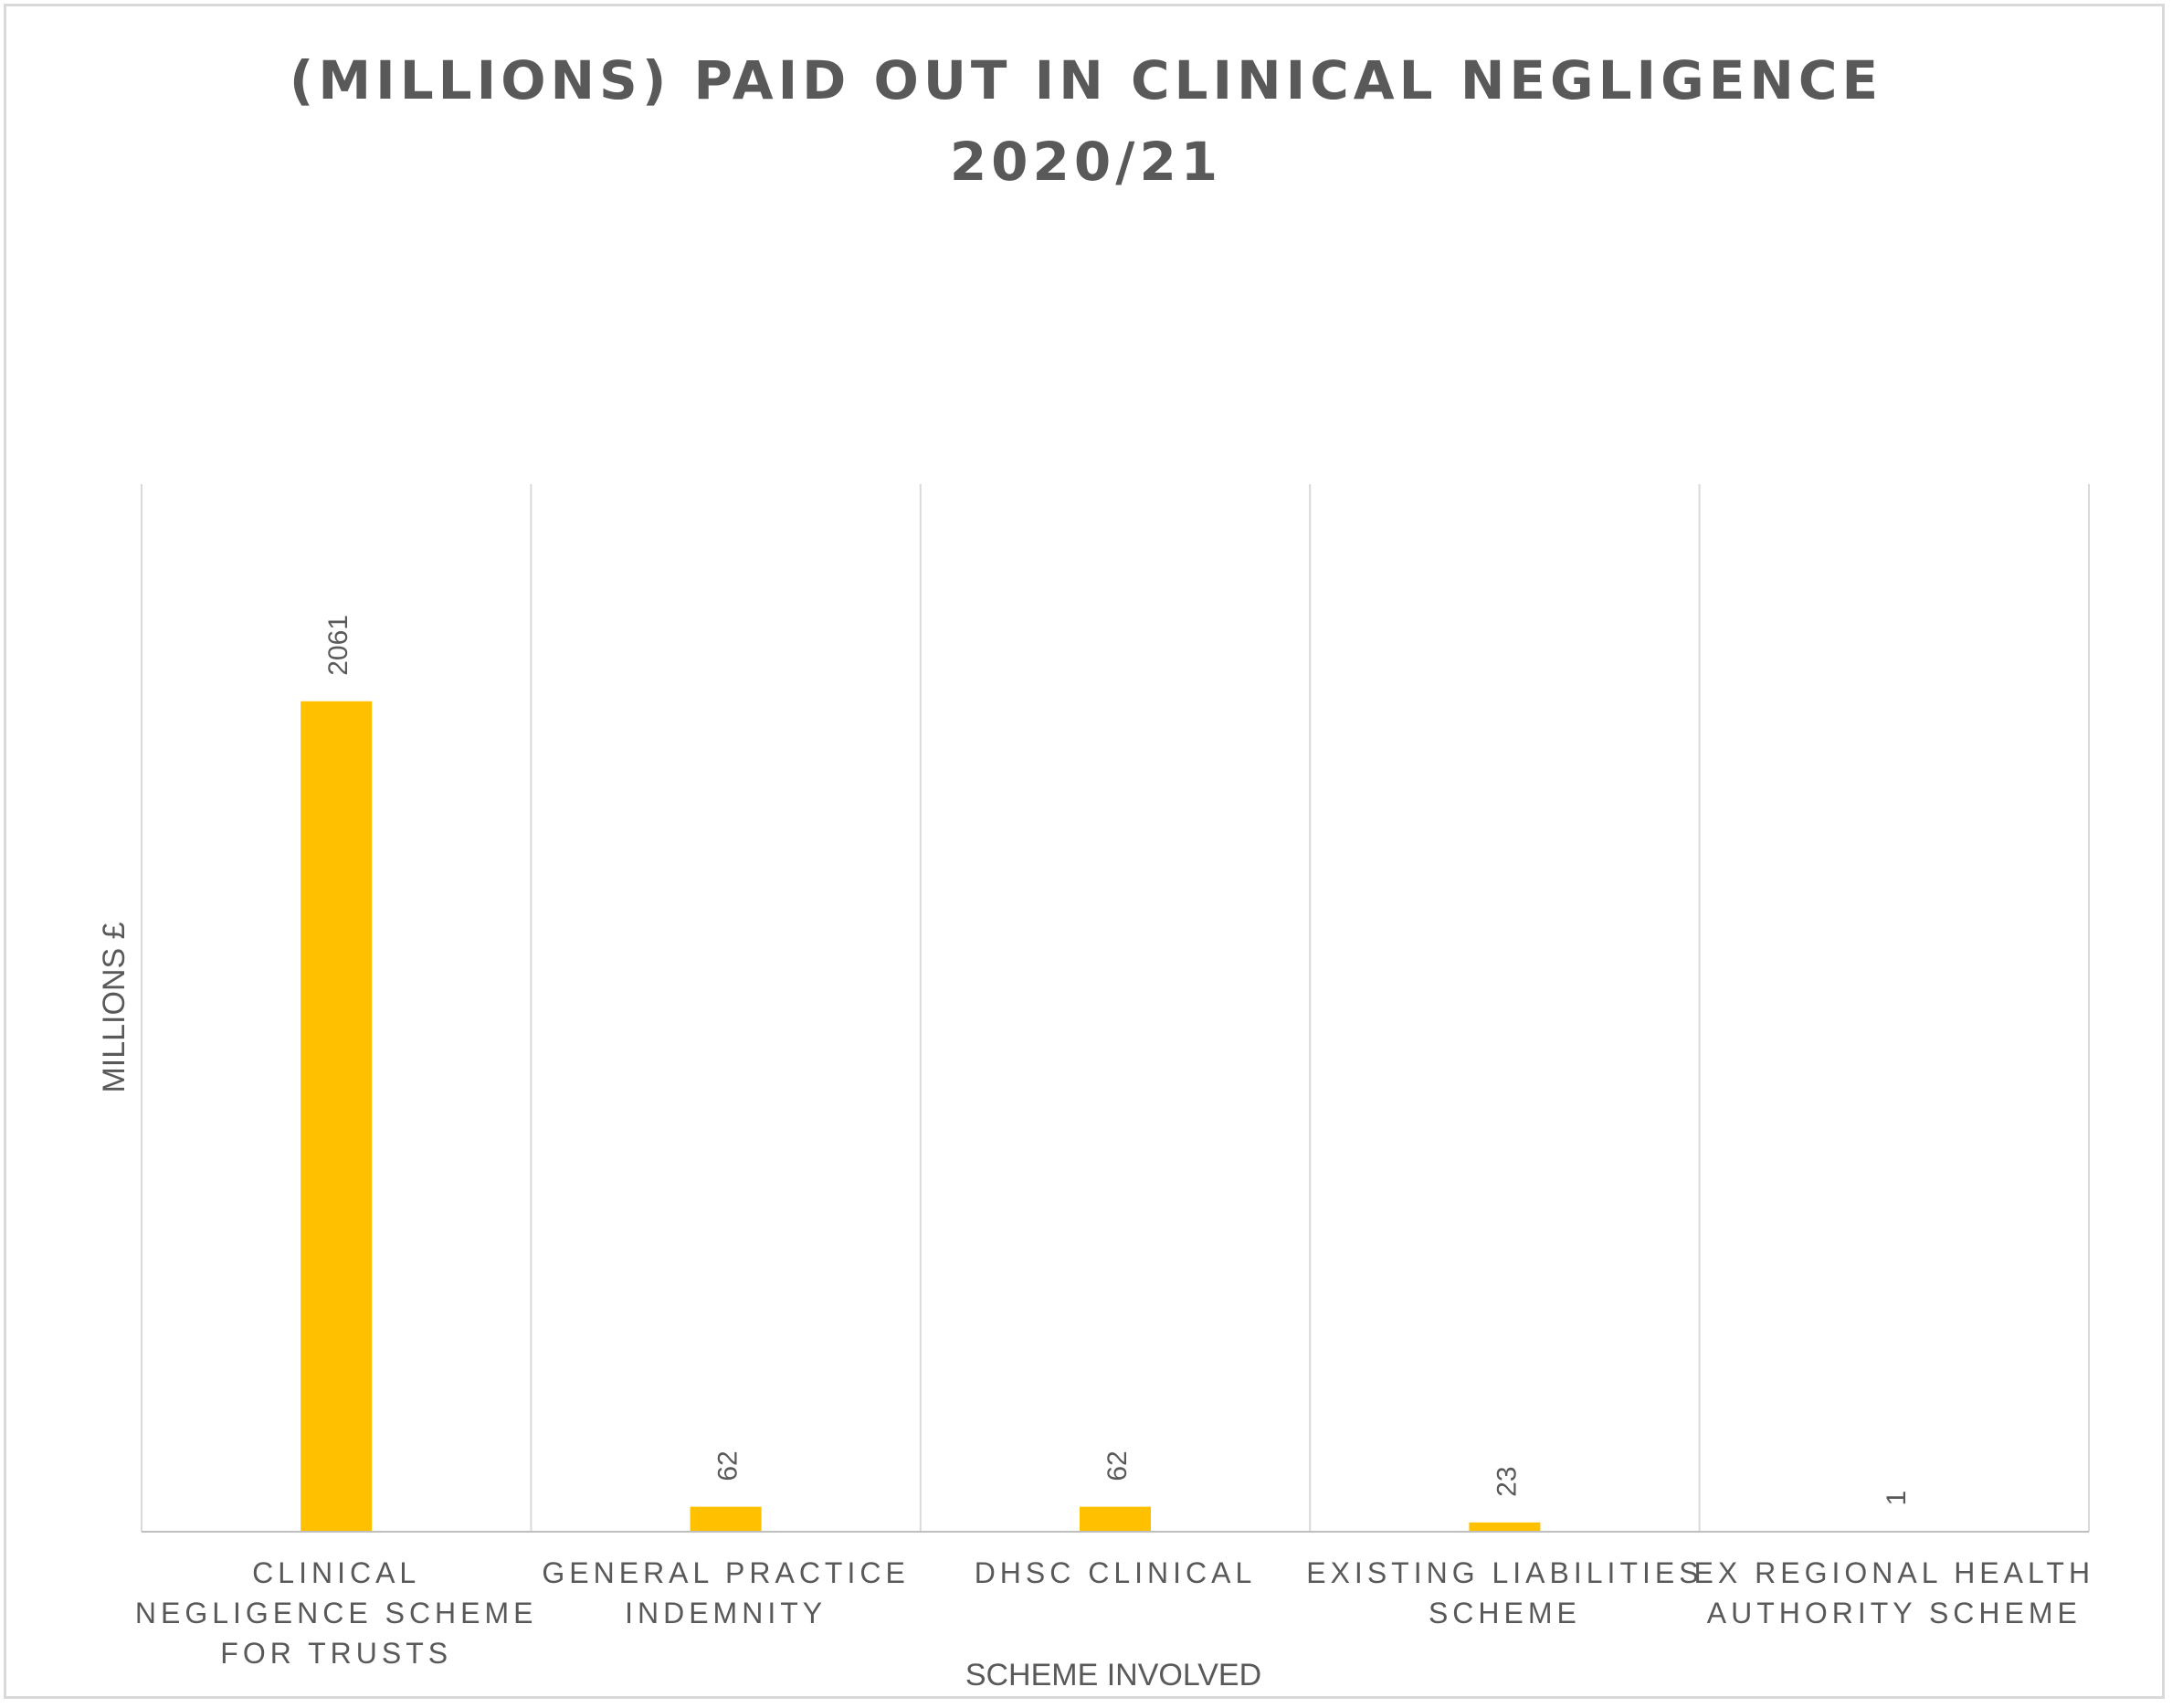 Image resolution: width=2172 pixels, height=1708 pixels. Describe the element at coordinates (1505, 1613) in the screenshot. I see `x-tick-label: SCHEME` at that location.